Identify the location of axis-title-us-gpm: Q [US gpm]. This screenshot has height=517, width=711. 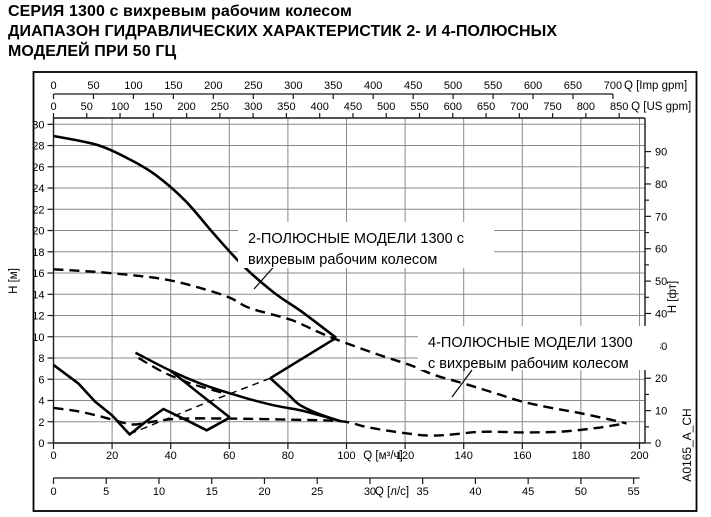
(661, 107).